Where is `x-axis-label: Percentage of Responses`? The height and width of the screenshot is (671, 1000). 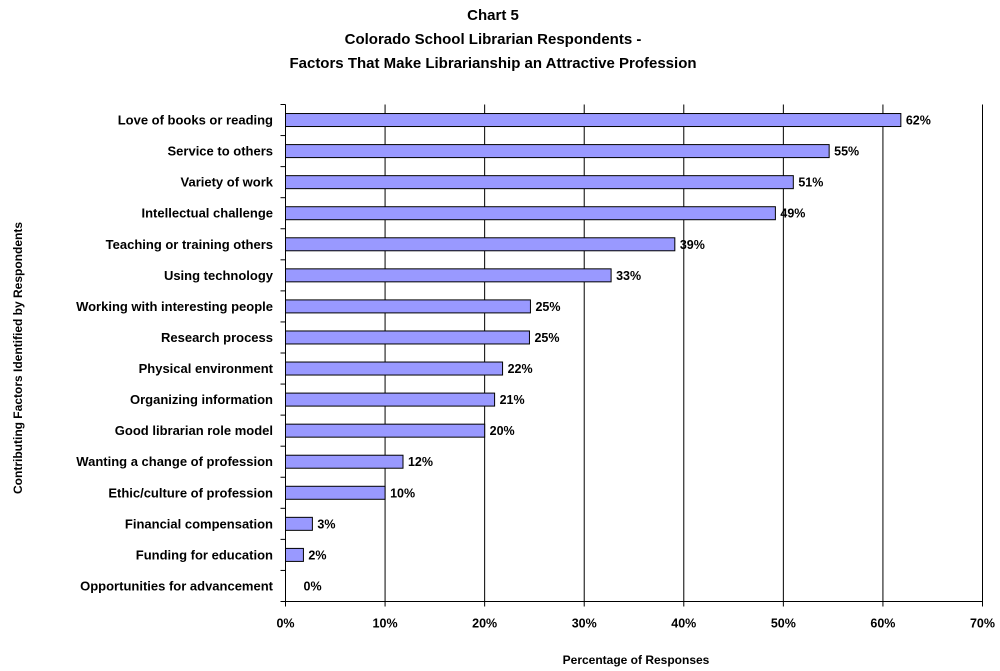 x-axis-label: Percentage of Responses is located at coordinates (636, 660).